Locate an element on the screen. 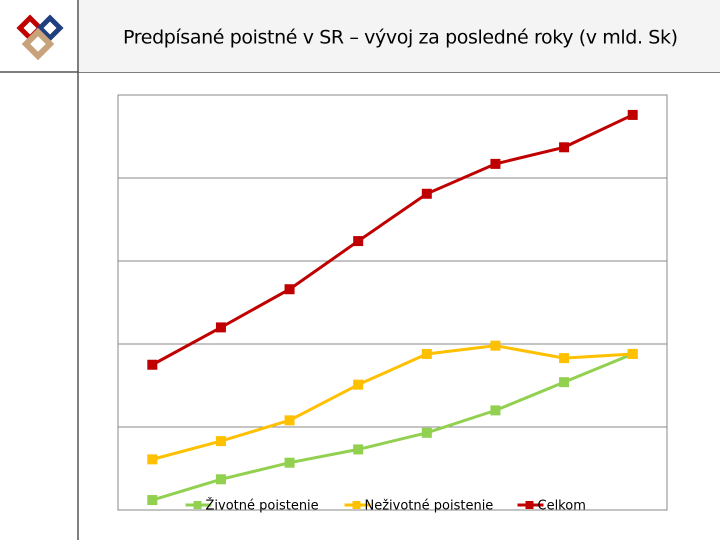  legend-label: Životné poistenie is located at coordinates (262, 506).